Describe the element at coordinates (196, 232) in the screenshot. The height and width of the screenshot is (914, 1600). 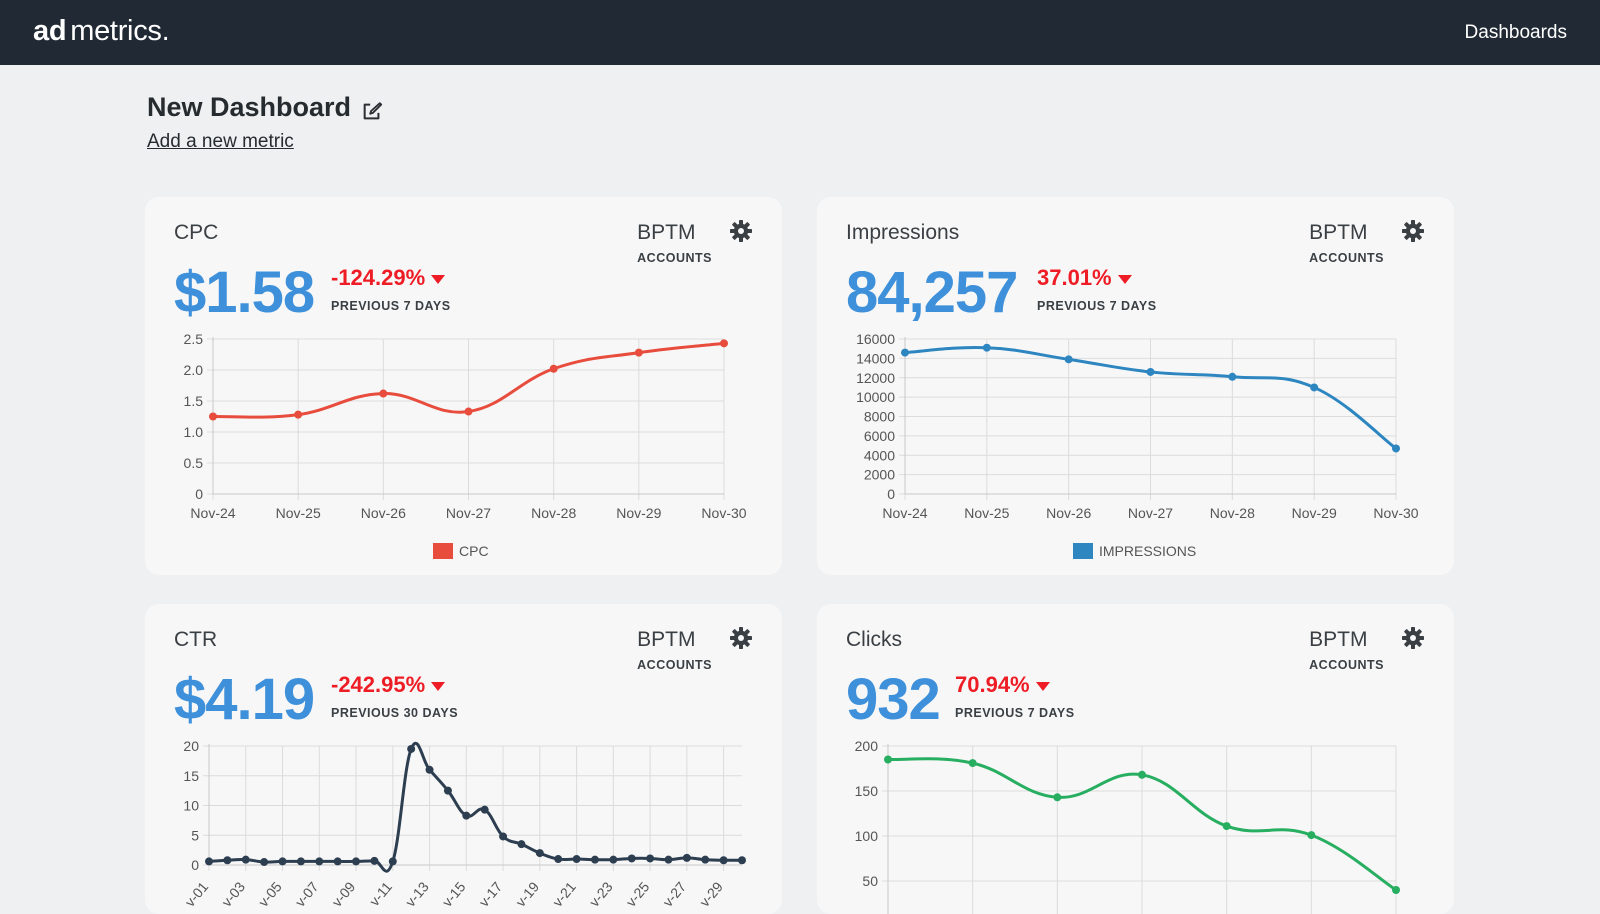
I see `card-title: CPC` at that location.